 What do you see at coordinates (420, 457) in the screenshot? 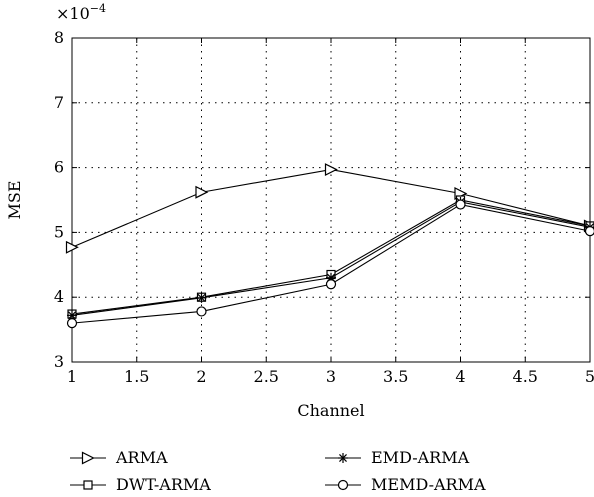
I see `legend-label: EMD-ARMA` at bounding box center [420, 457].